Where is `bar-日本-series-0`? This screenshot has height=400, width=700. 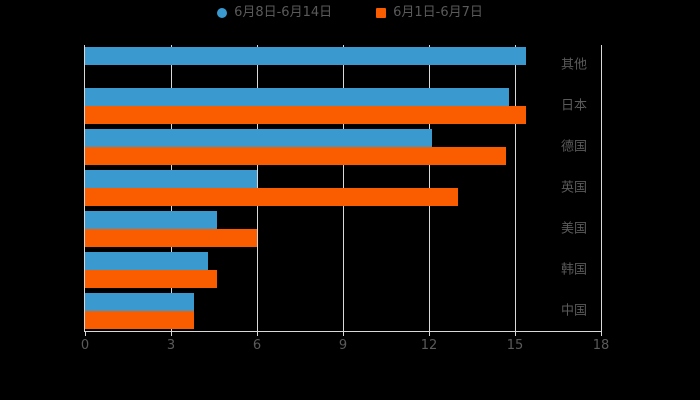
bar-日本-series-0 is located at coordinates (297, 97).